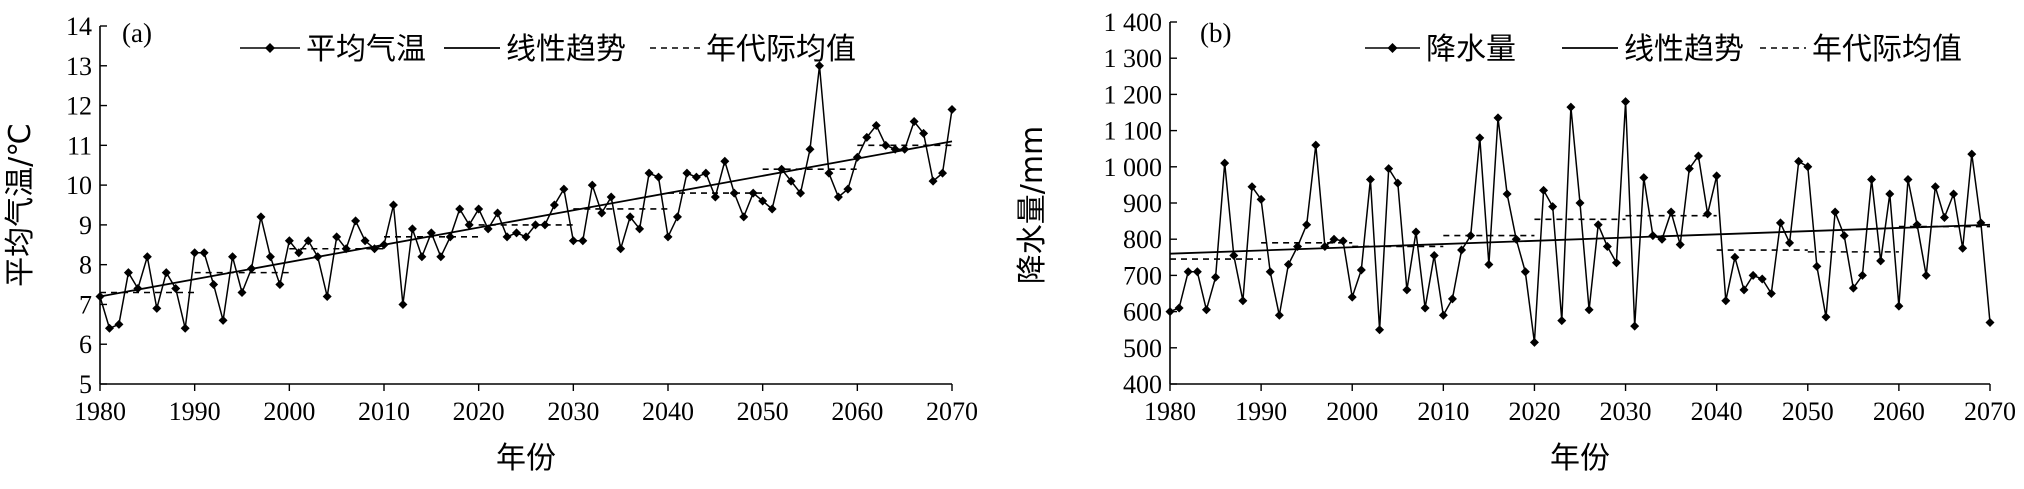  Describe the element at coordinates (1261, 411) in the screenshot. I see `x-tick-label: 1990` at that location.